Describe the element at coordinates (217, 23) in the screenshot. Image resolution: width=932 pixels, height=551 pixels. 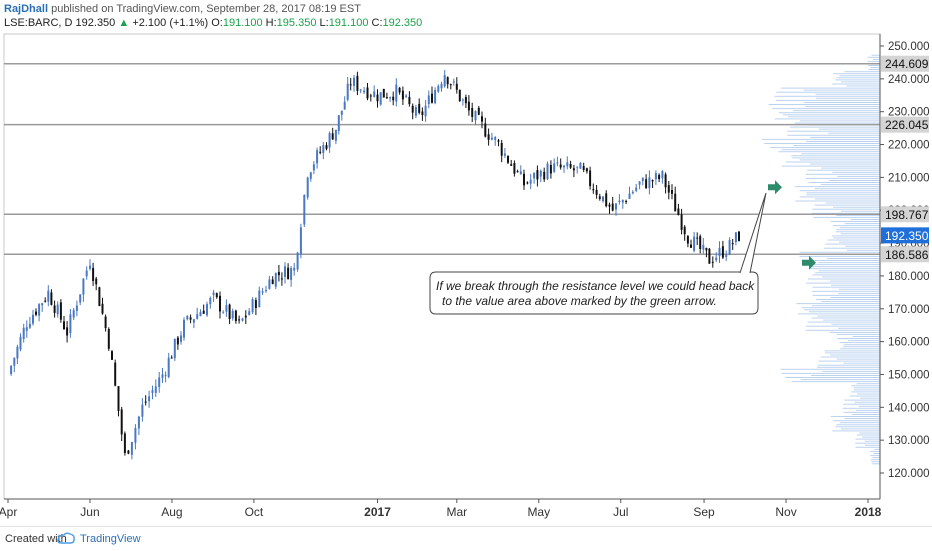
I see `open-label: O:` at that location.